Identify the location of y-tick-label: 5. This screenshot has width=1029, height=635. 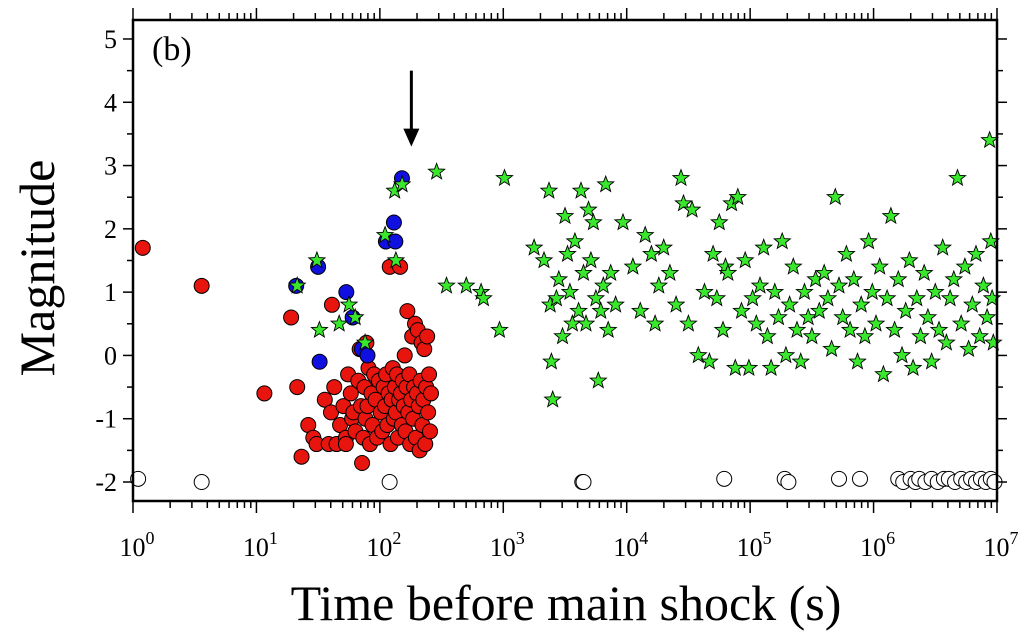
(110, 39).